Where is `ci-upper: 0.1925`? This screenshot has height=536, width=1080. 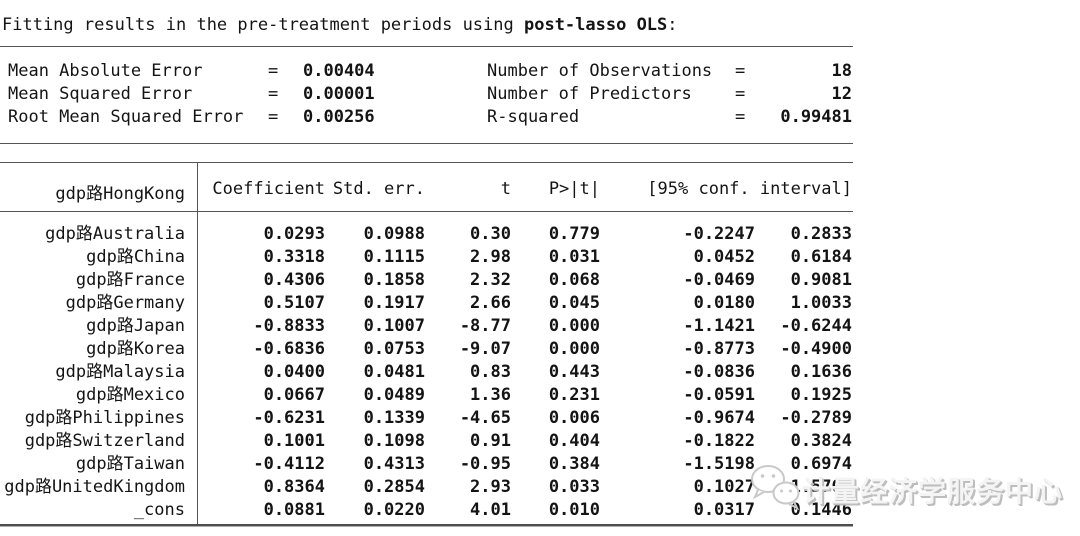 ci-upper: 0.1925 is located at coordinates (821, 395).